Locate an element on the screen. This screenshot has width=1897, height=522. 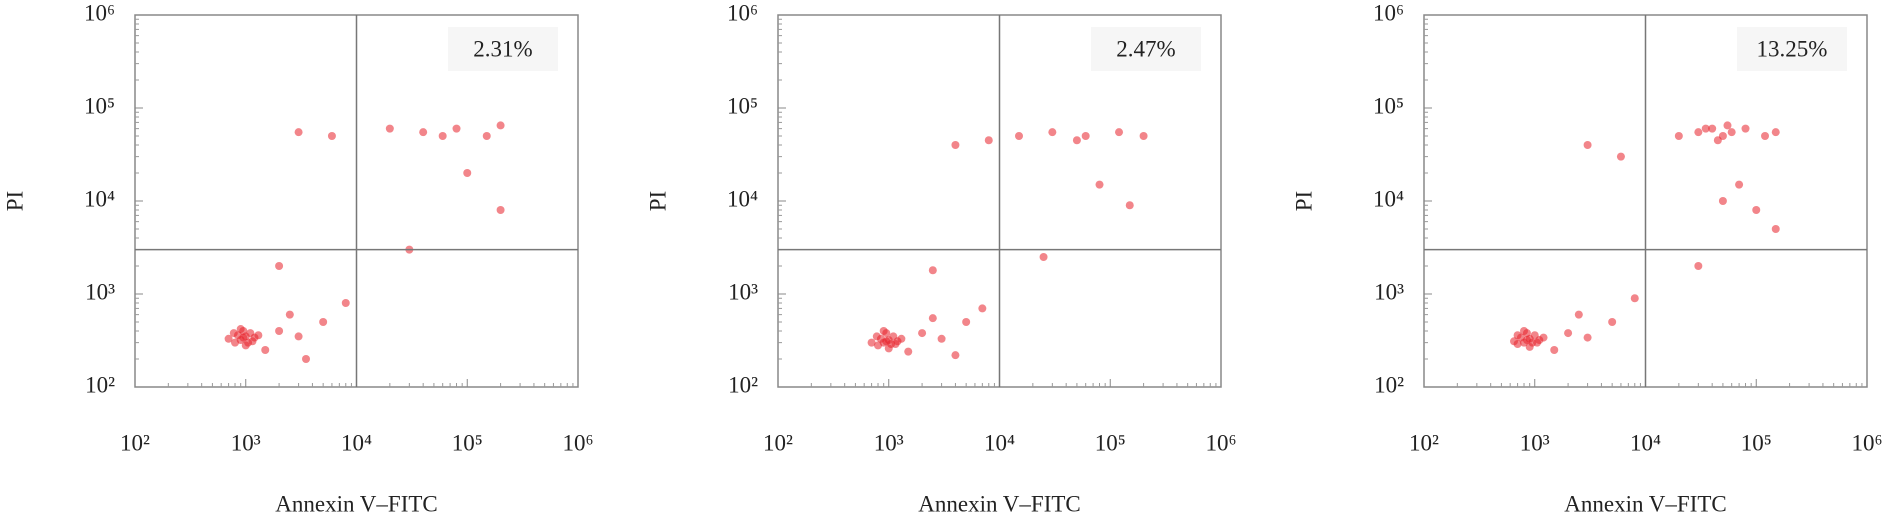
annotation: 13.25% is located at coordinates (1792, 48).